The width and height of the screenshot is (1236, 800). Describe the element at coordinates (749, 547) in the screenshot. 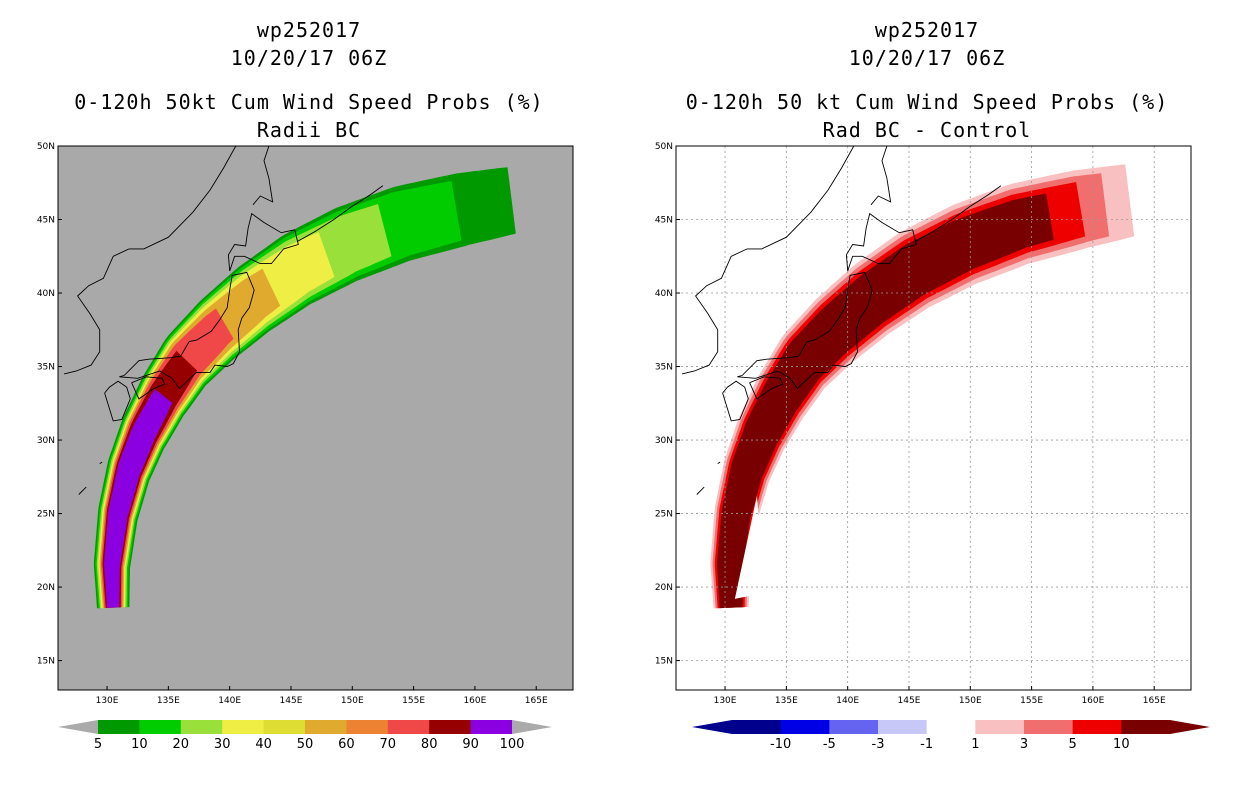

I see `notch-region` at that location.